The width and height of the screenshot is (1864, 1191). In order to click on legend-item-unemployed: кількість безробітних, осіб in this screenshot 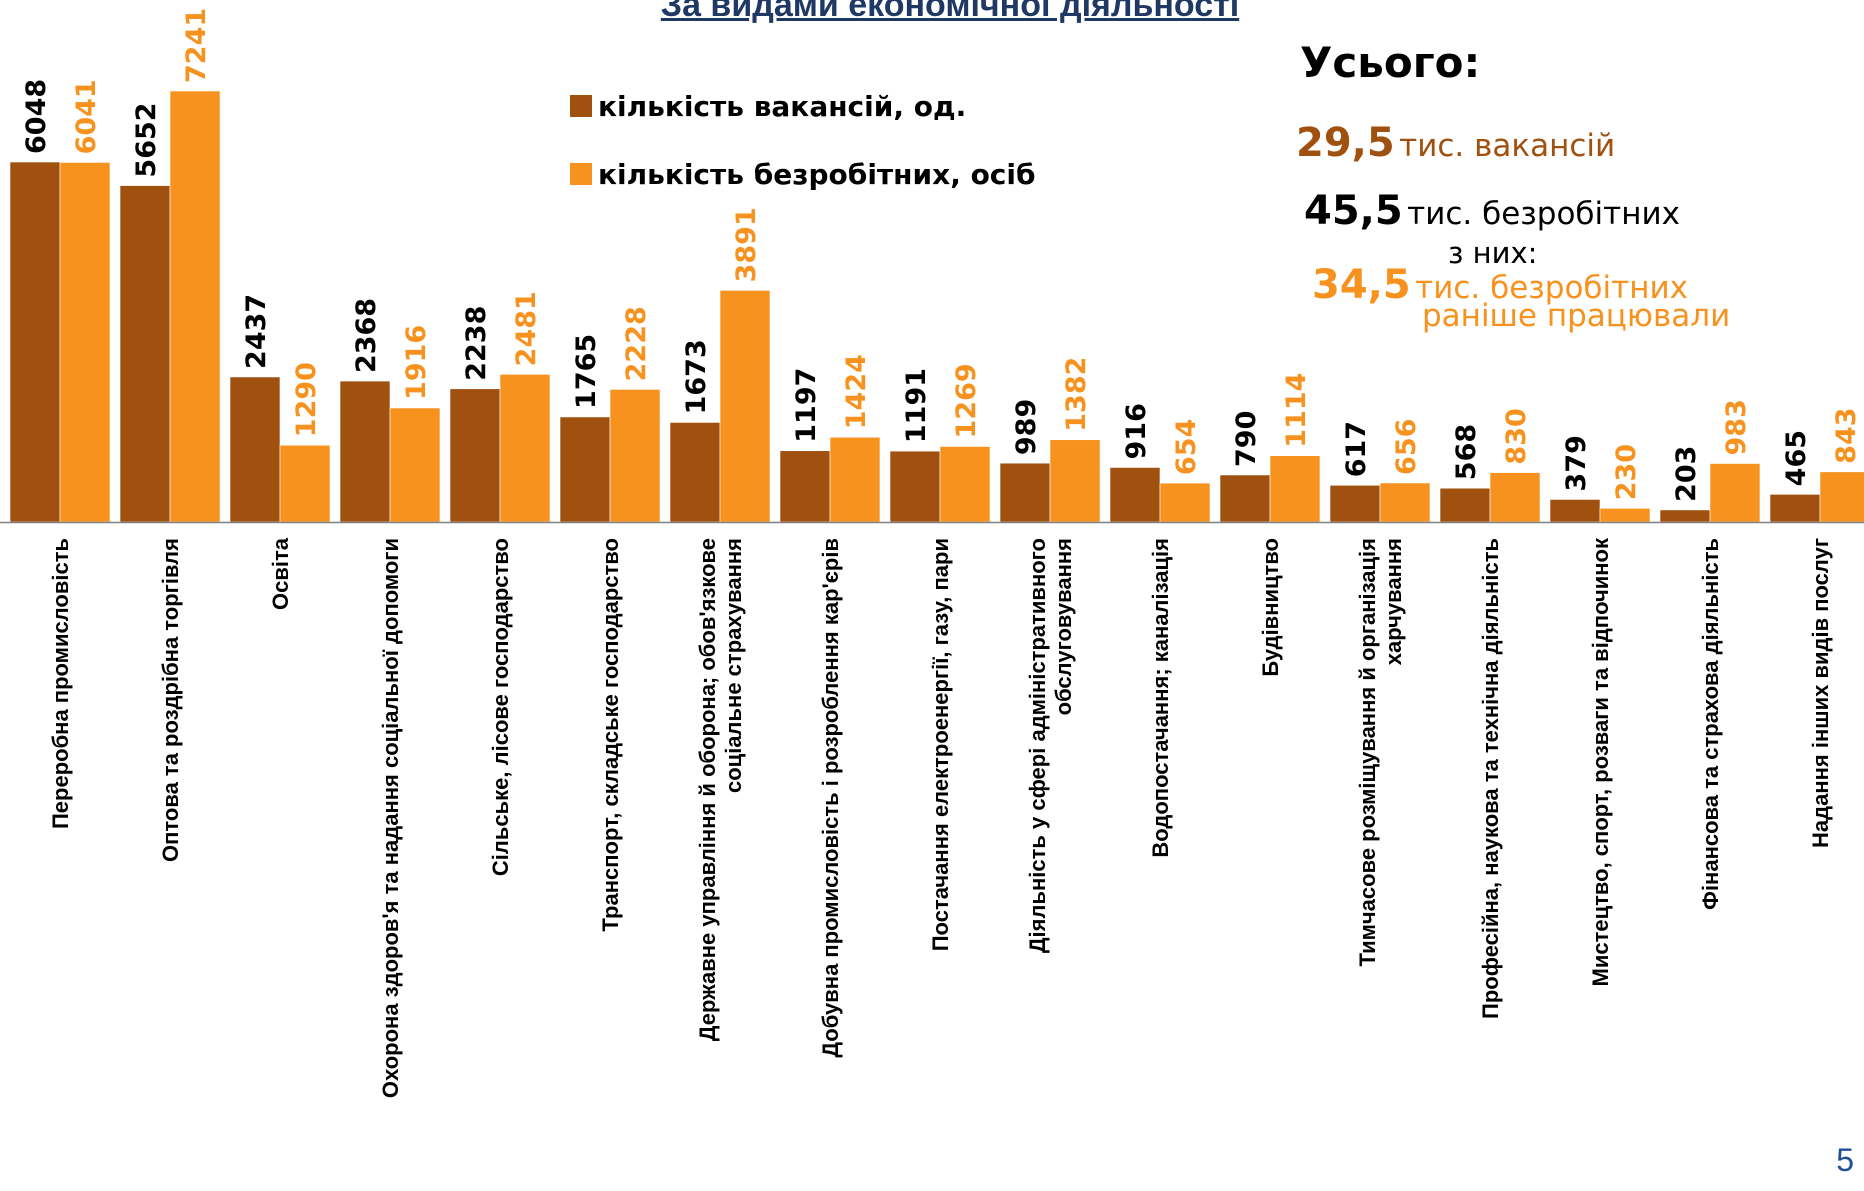, I will do `click(803, 174)`.